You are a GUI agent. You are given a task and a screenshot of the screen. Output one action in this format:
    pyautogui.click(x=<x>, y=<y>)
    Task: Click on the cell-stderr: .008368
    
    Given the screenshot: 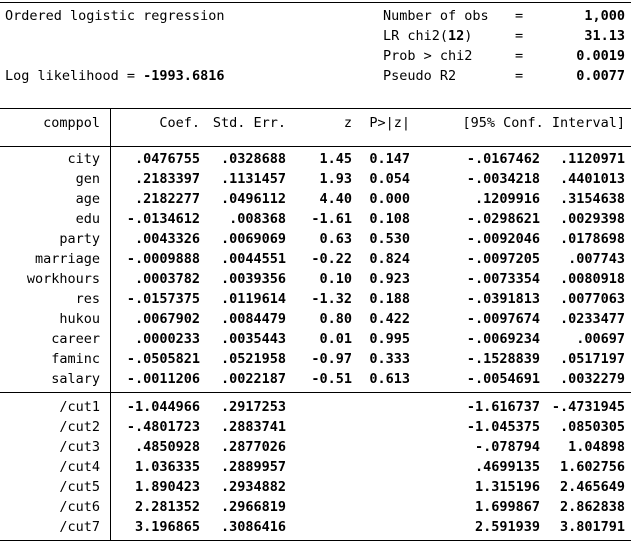 What is the action you would take?
    pyautogui.click(x=257, y=219)
    